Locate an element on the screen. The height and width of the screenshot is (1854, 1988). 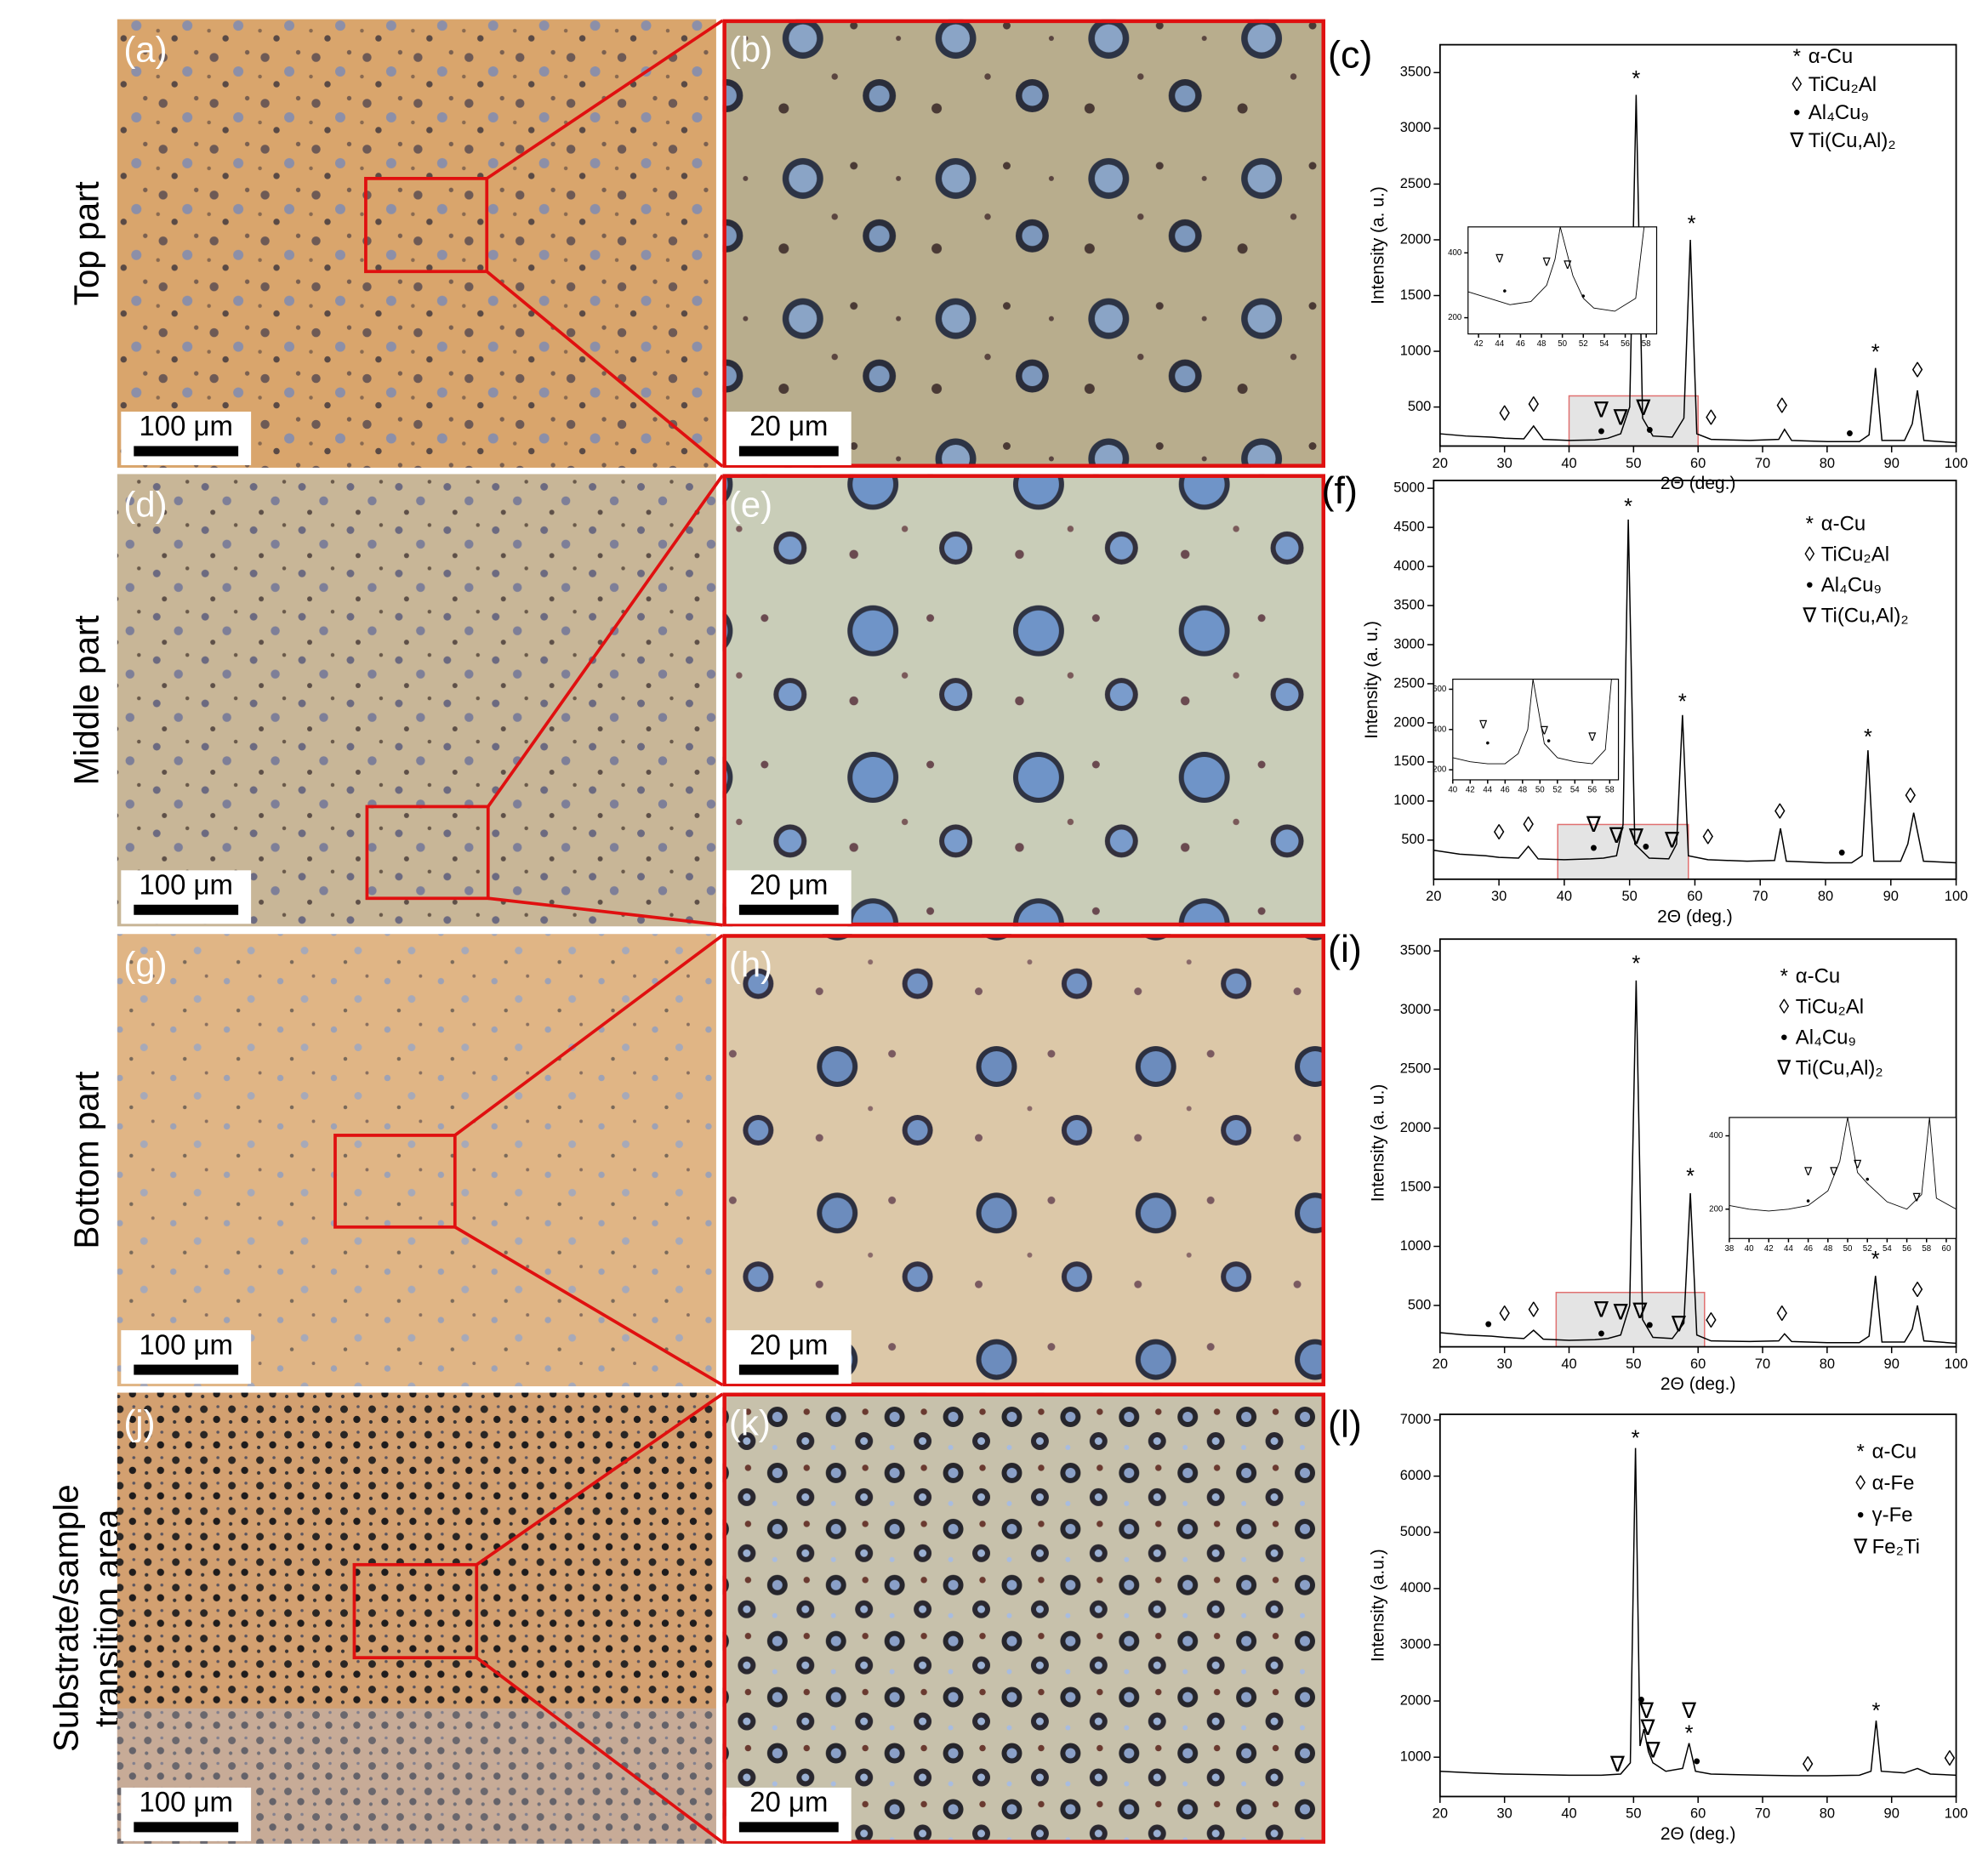
panel-label: (e) is located at coordinates (751, 504).